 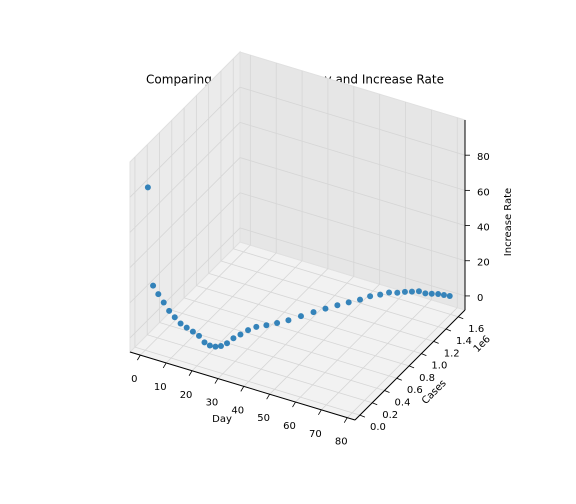 What do you see at coordinates (452, 353) in the screenshot?
I see `y-tick-label: 1.2` at bounding box center [452, 353].